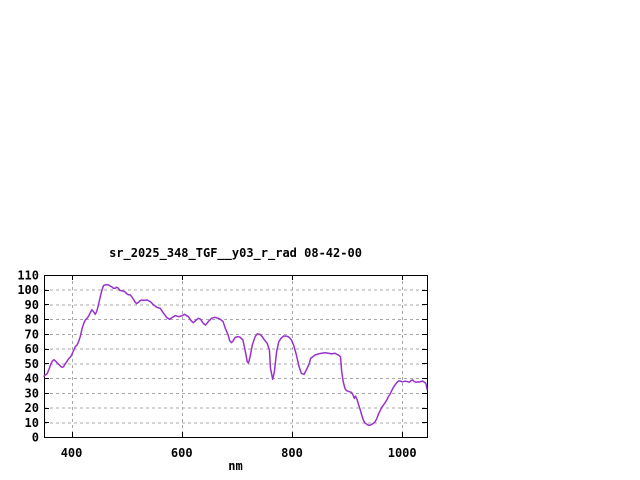  What do you see at coordinates (235, 253) in the screenshot?
I see `chart-title: sr_2025_348_TGF__y03_r_rad 08-42-00` at bounding box center [235, 253].